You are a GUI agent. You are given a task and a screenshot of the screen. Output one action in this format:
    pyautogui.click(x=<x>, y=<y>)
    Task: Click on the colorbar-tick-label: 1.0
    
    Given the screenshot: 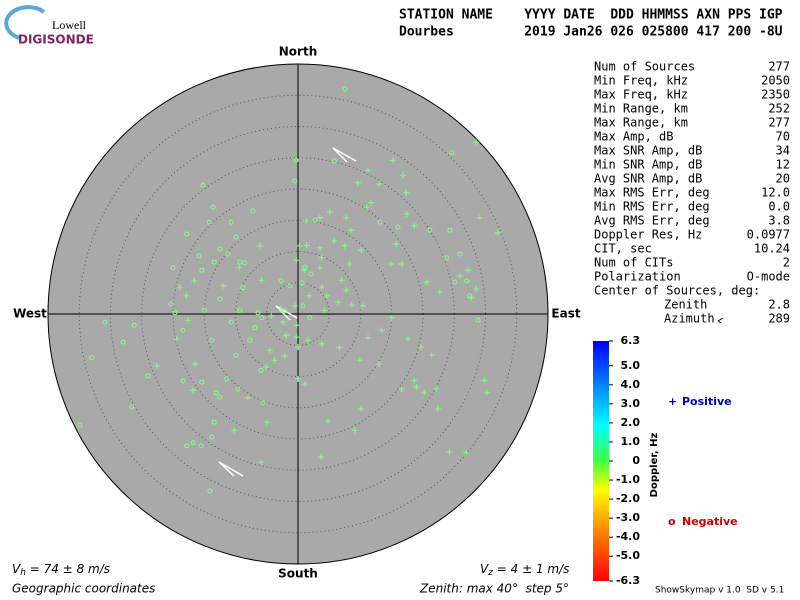 What is the action you would take?
    pyautogui.click(x=631, y=441)
    